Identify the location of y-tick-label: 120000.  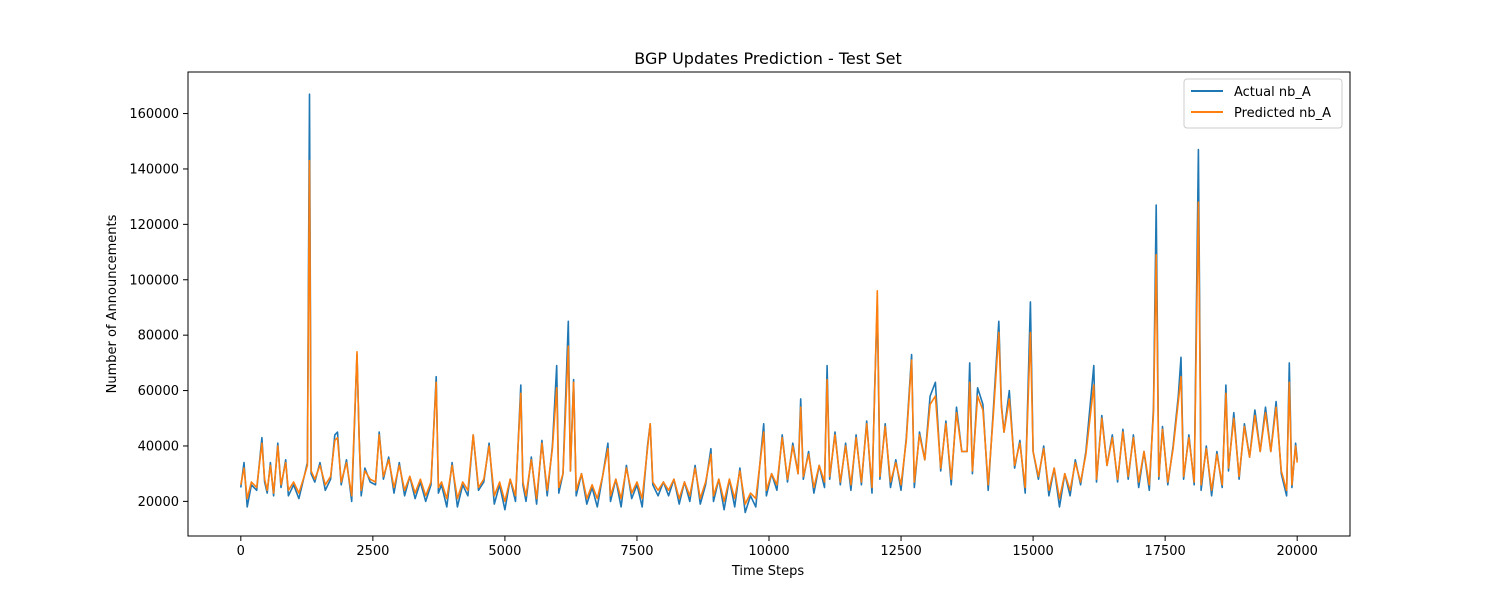
(154, 225).